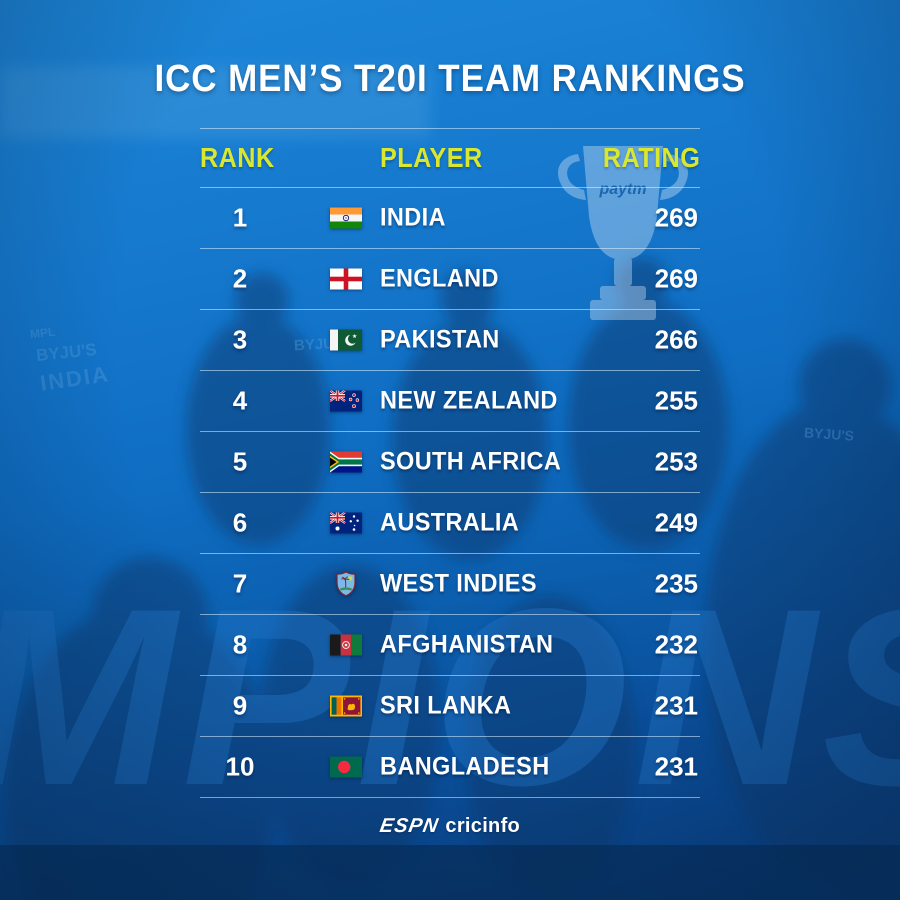  I want to click on team-name: NEW ZEALAND, so click(469, 400).